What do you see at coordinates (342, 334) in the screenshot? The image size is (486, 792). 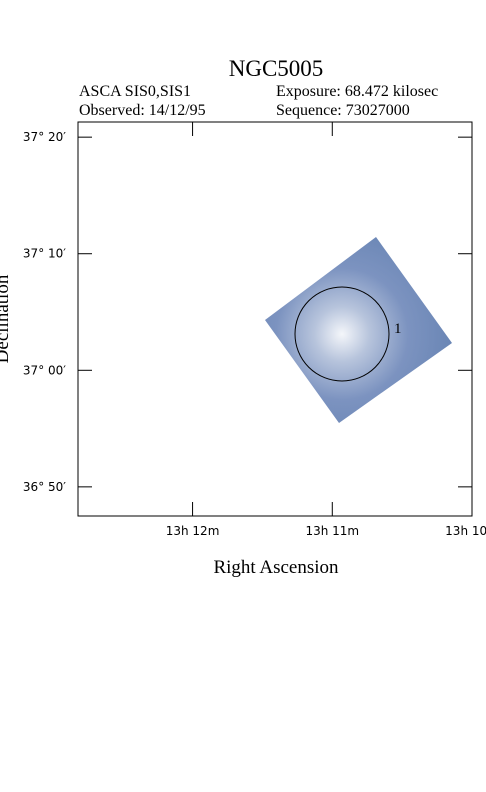 I see `source-region` at bounding box center [342, 334].